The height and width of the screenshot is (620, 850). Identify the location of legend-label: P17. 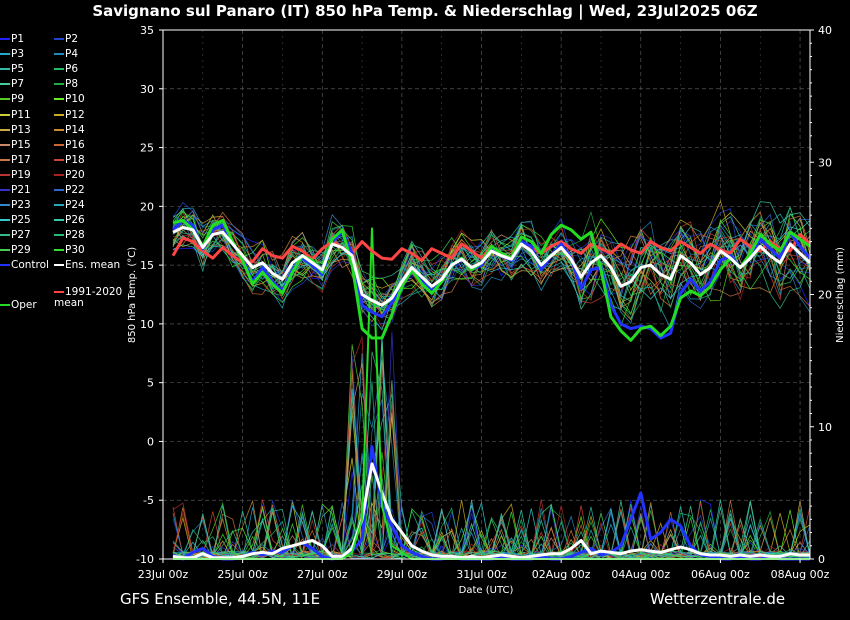
(21, 159).